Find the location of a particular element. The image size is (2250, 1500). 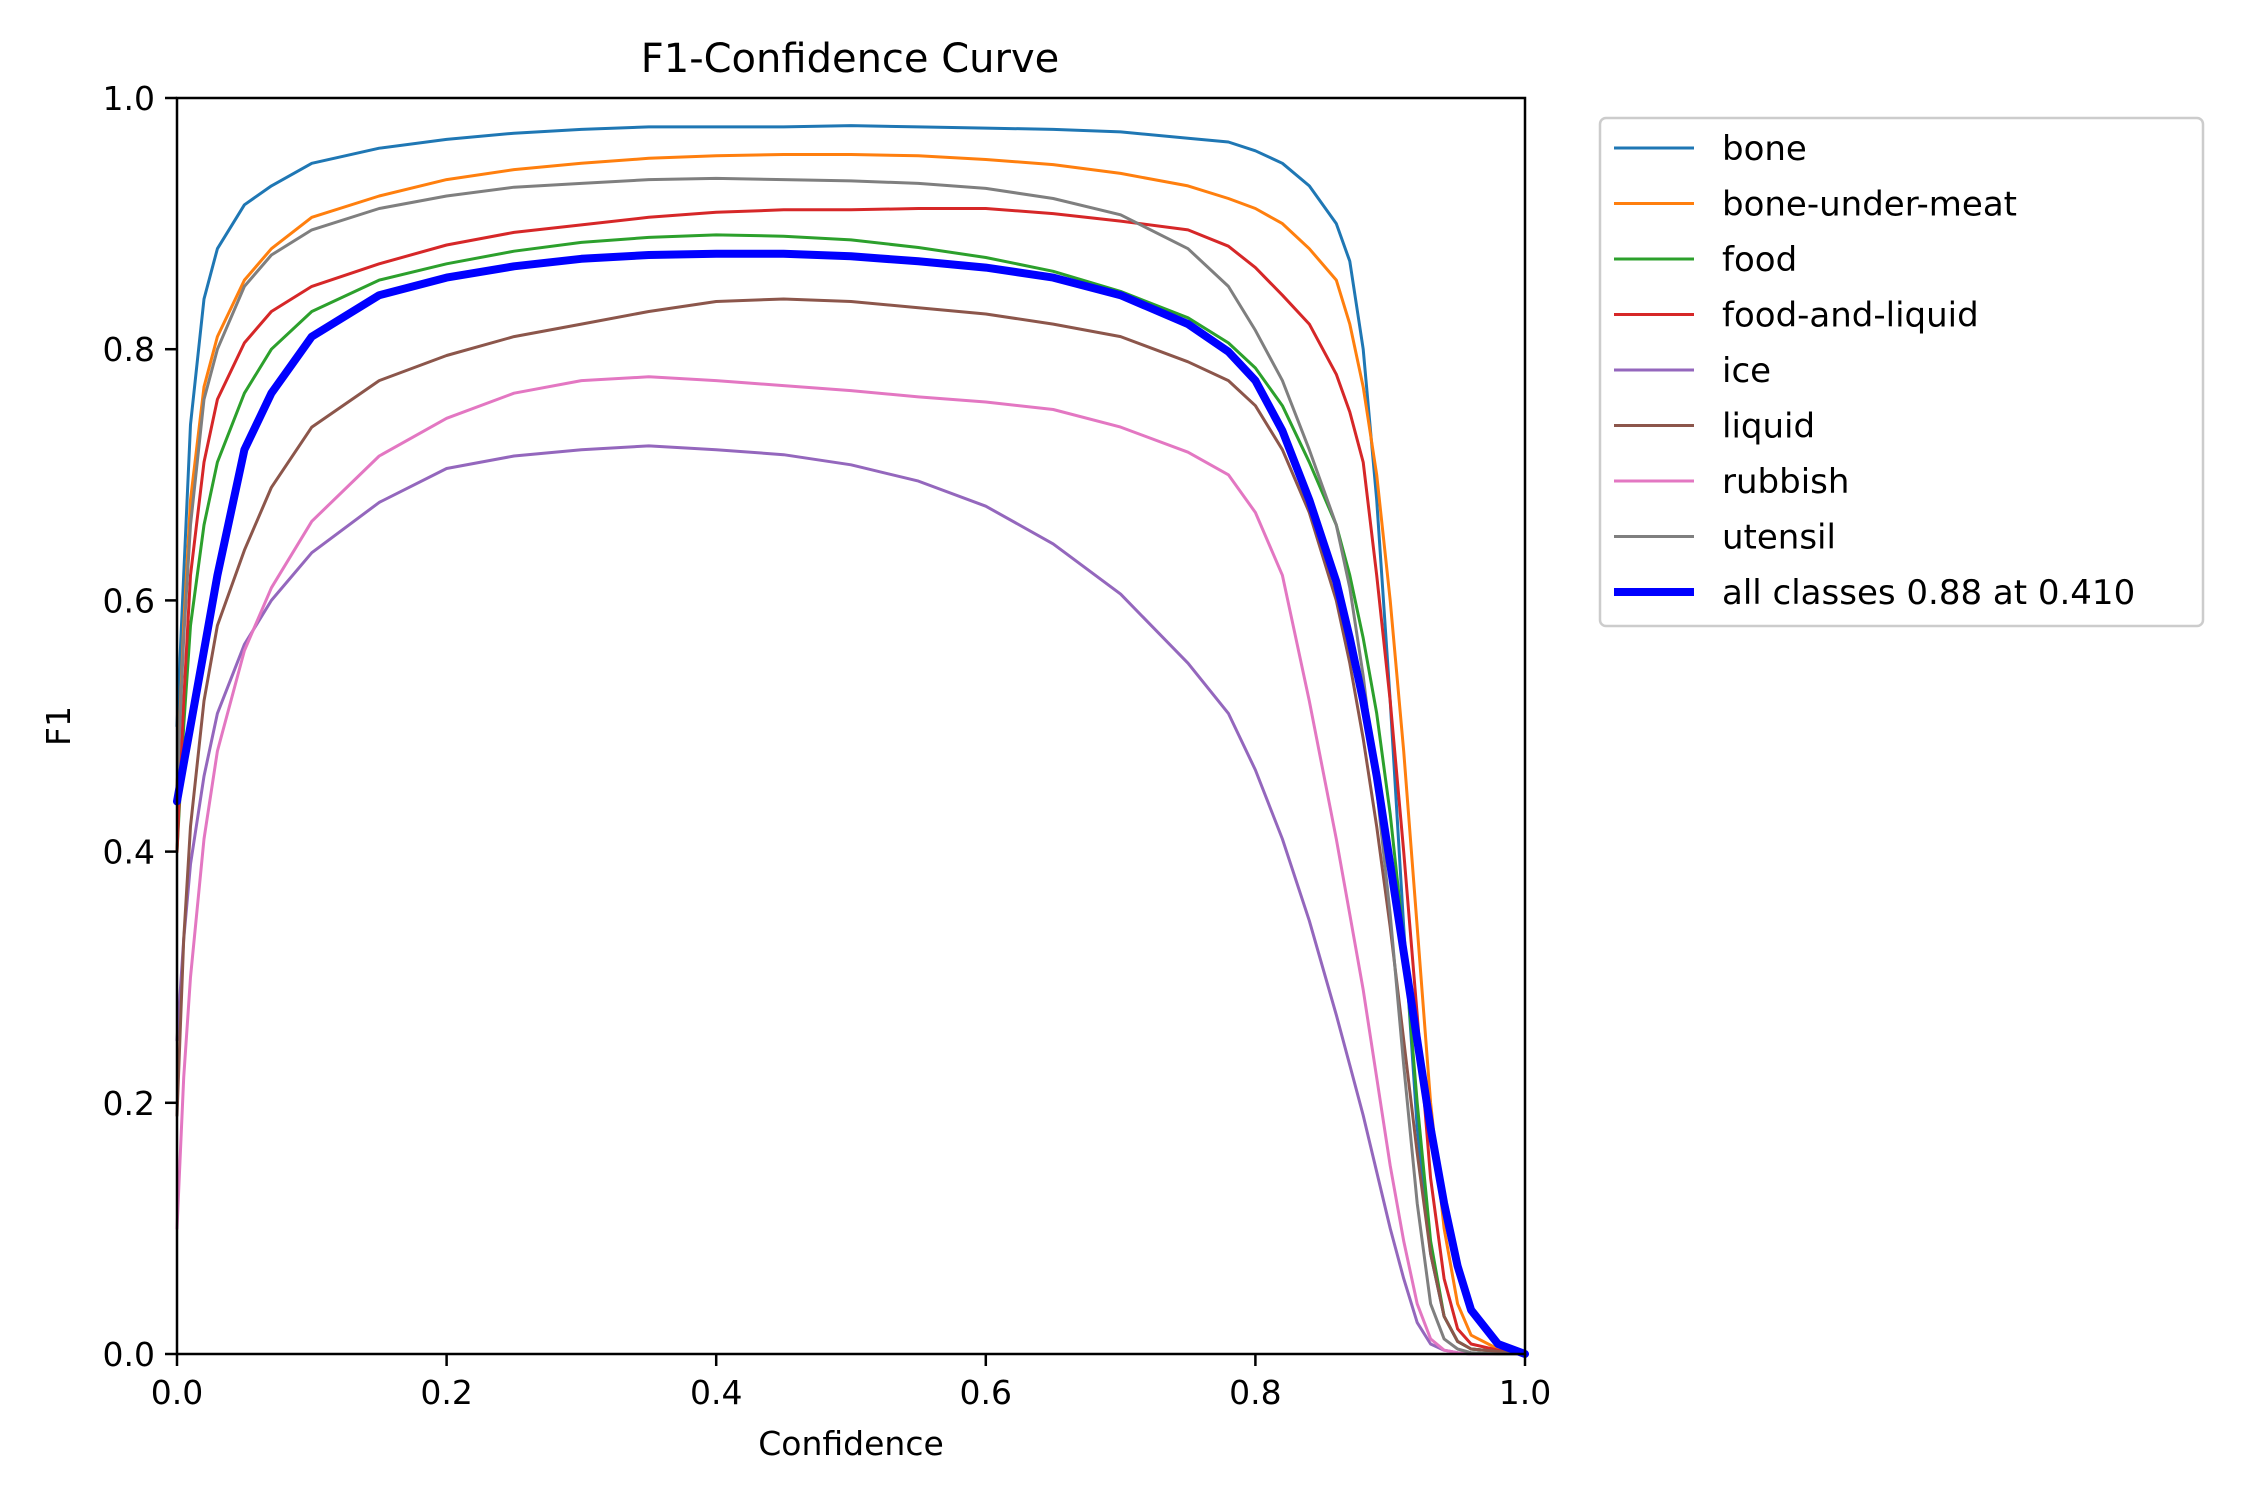

legend-item-food-and-liquid: food-and-liquid is located at coordinates (1796, 316).